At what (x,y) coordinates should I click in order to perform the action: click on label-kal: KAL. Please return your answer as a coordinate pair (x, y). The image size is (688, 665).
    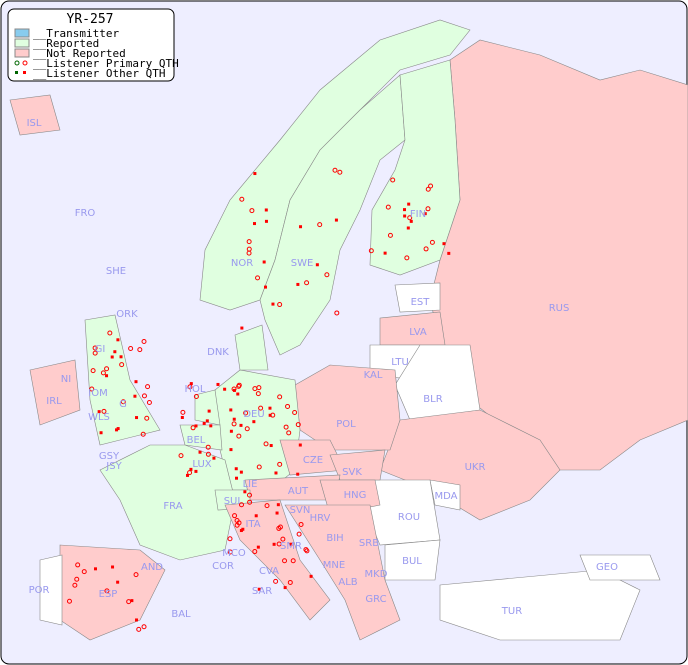
    Looking at the image, I should click on (373, 375).